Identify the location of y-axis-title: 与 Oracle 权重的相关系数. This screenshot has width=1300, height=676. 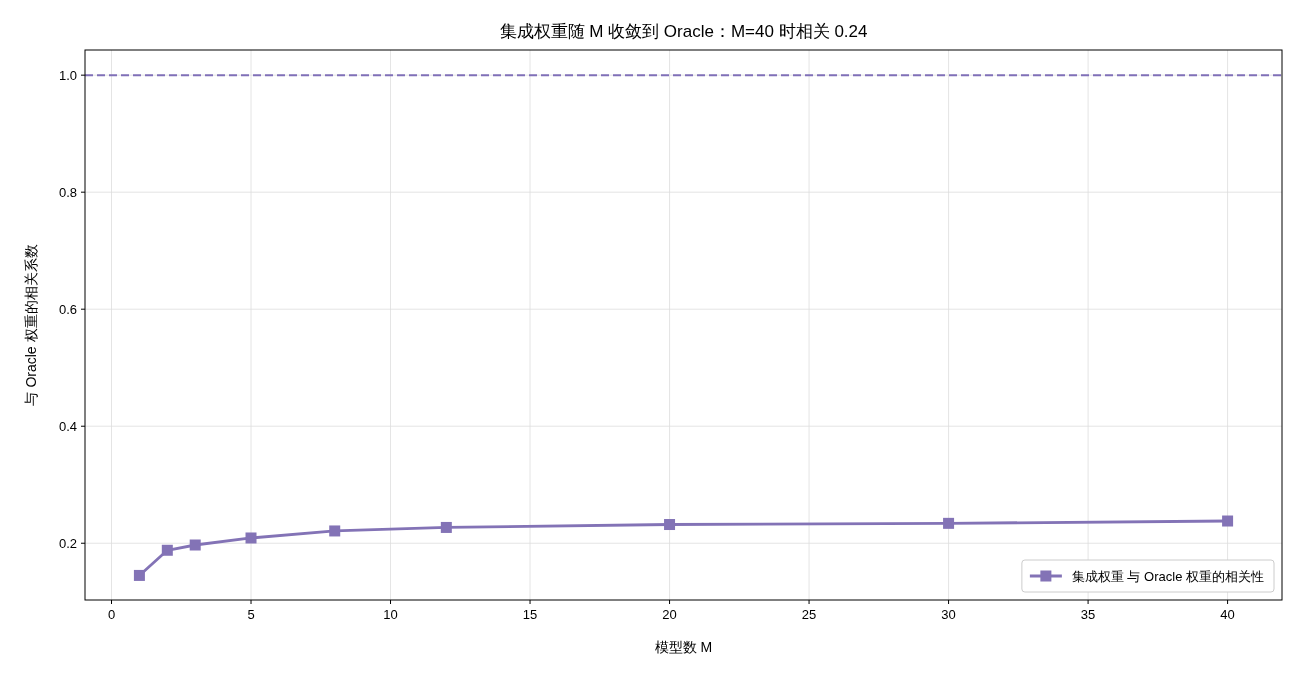
(31, 325).